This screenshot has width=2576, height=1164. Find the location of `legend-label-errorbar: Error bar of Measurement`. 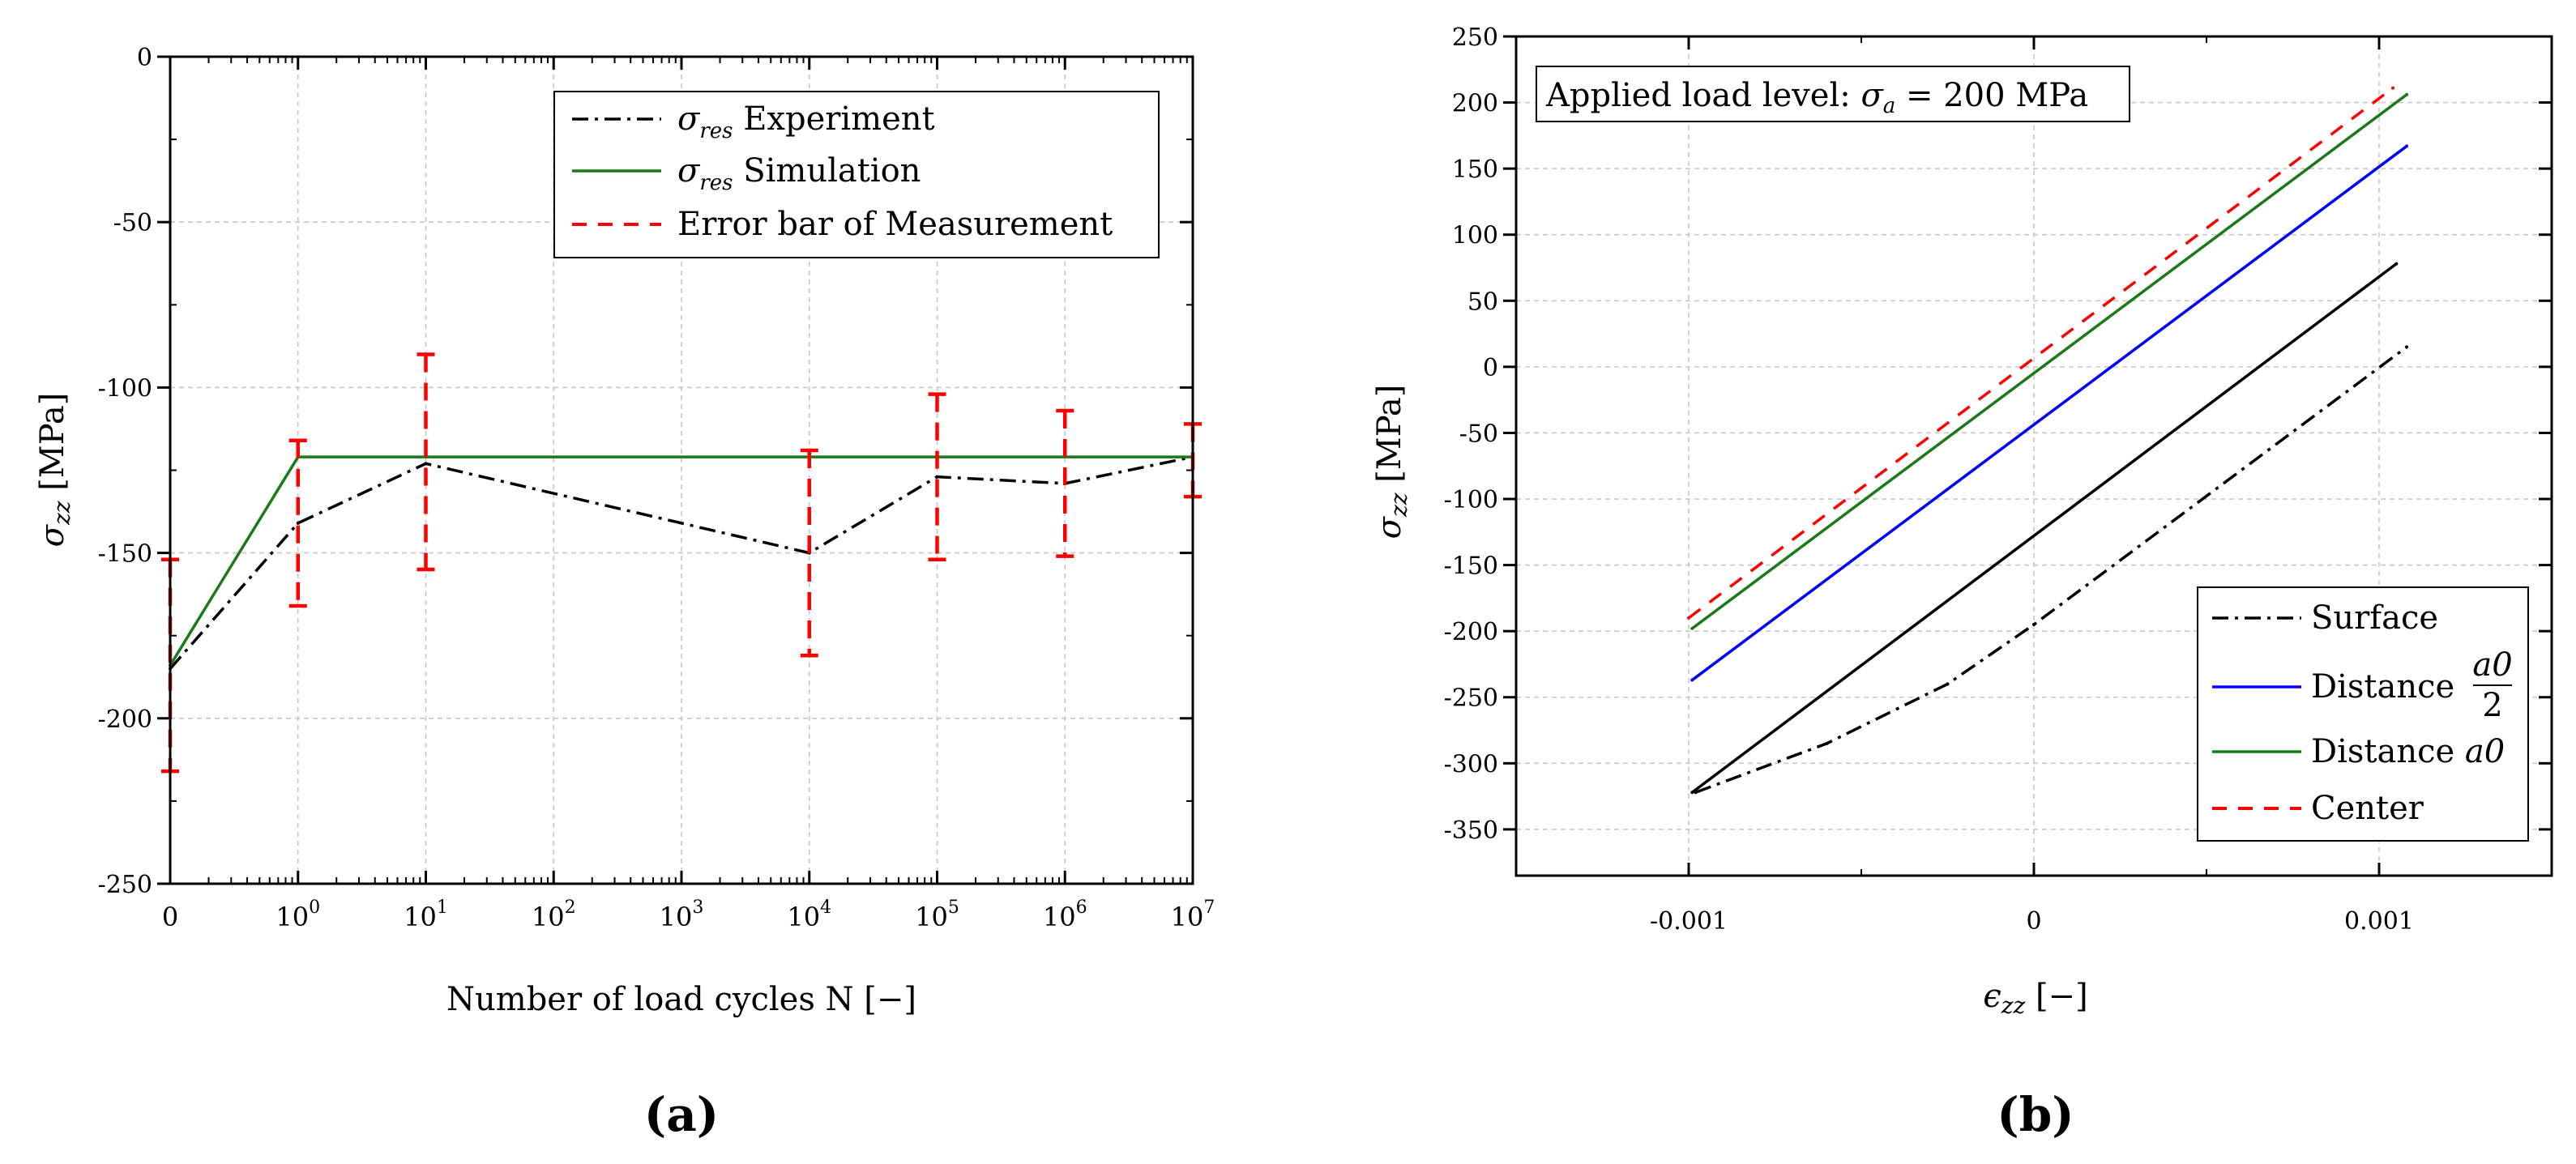

legend-label-errorbar: Error bar of Measurement is located at coordinates (895, 225).